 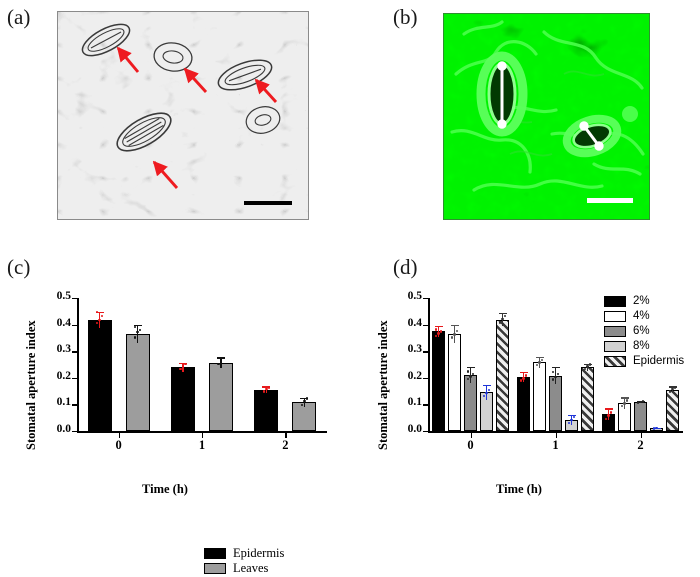 I want to click on brightfield-micrograph-panel-a, so click(x=183, y=115).